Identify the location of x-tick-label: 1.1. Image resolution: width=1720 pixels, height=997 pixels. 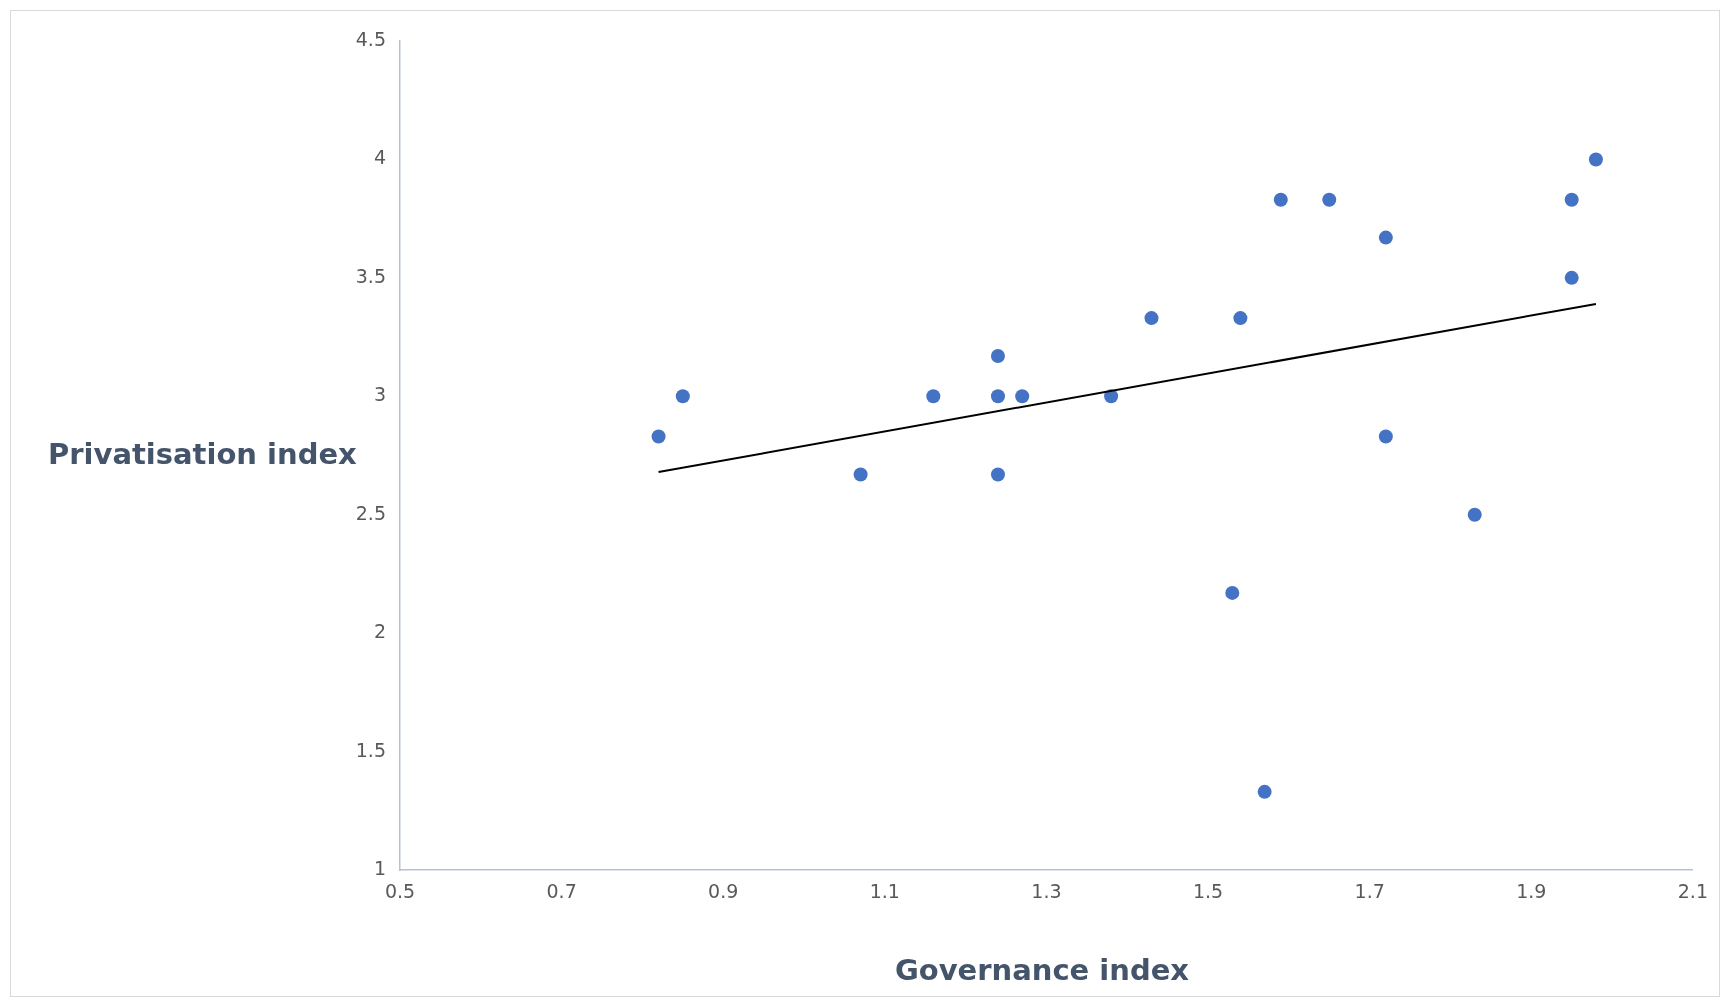
(884, 891).